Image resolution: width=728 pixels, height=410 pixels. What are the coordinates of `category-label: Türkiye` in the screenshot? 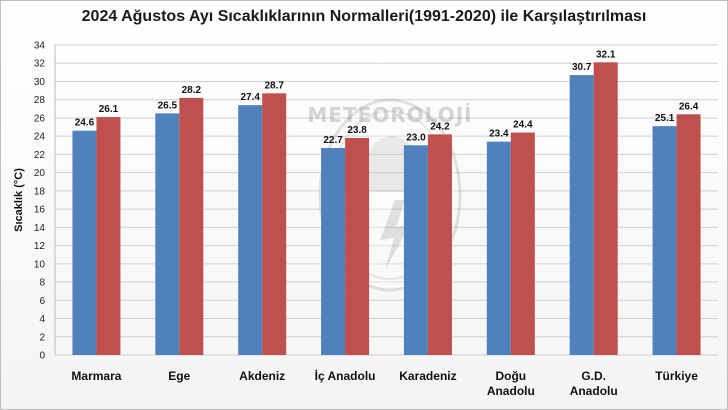 It's located at (676, 376).